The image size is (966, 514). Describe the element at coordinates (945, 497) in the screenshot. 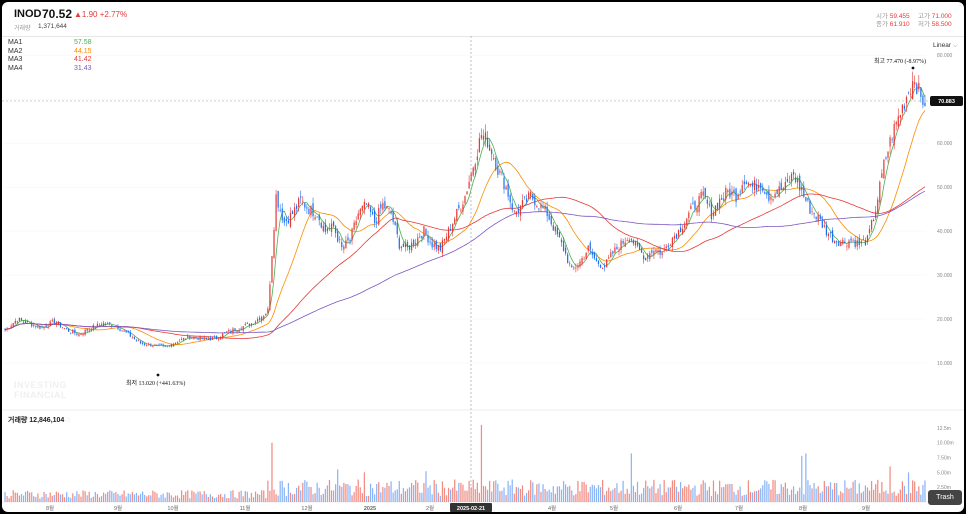

I see `trash-button: Trash` at that location.